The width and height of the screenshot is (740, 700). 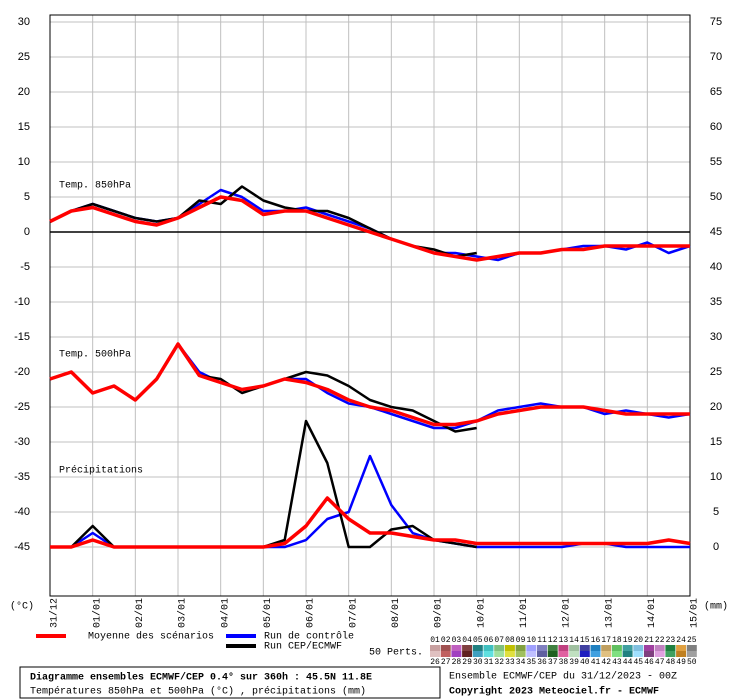 I want to click on y-tick-label: 5, so click(x=27, y=197).